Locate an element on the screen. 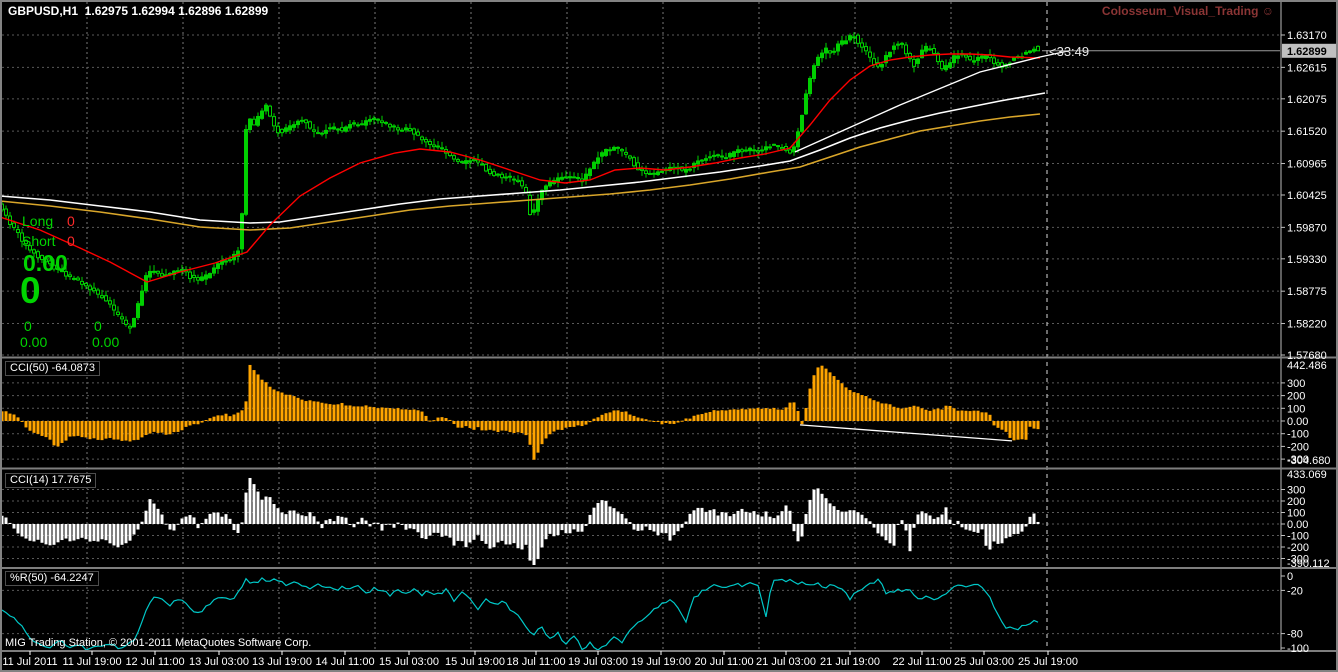  price-axis-label: 1.60965 is located at coordinates (1307, 165).